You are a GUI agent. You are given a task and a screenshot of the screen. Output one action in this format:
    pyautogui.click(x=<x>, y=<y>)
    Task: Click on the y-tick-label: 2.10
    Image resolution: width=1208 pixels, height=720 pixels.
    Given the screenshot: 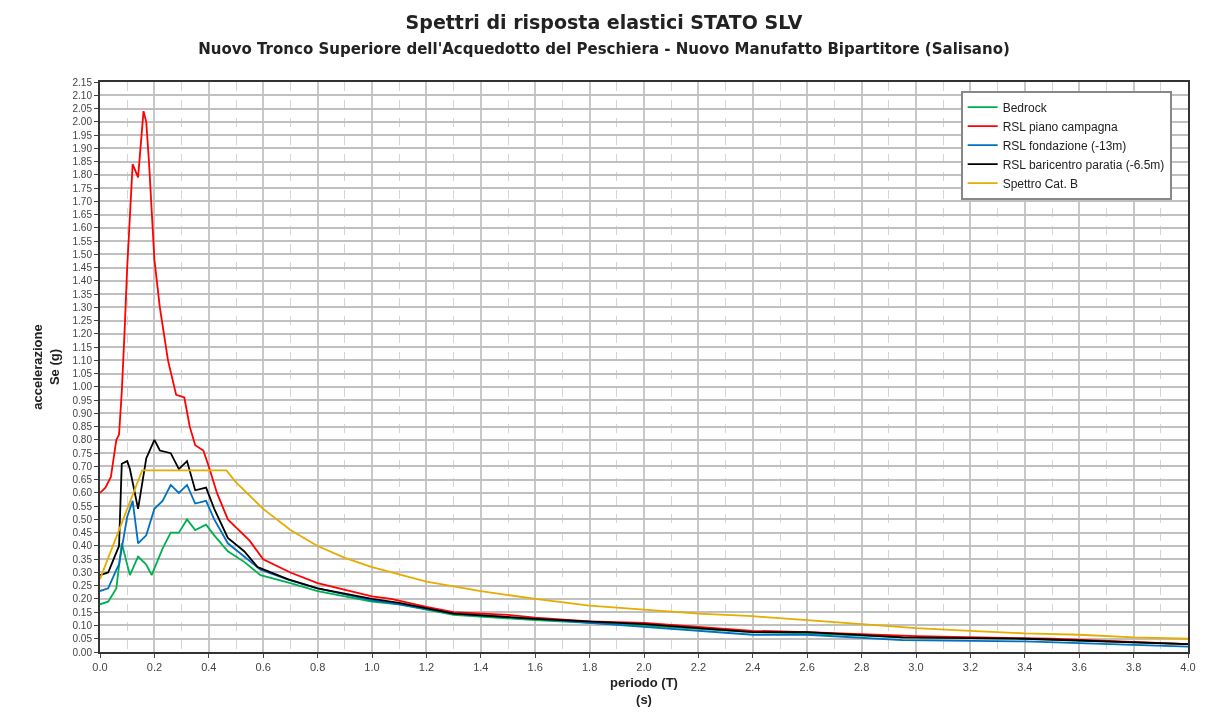 What is the action you would take?
    pyautogui.click(x=82, y=95)
    